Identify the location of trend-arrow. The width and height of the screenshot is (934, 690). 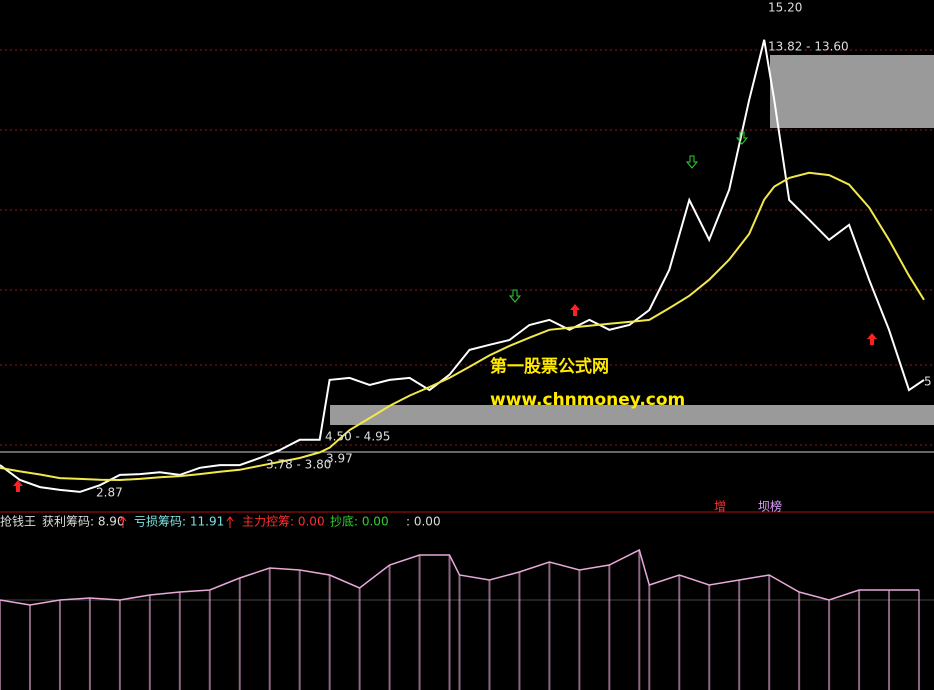
(176, 522).